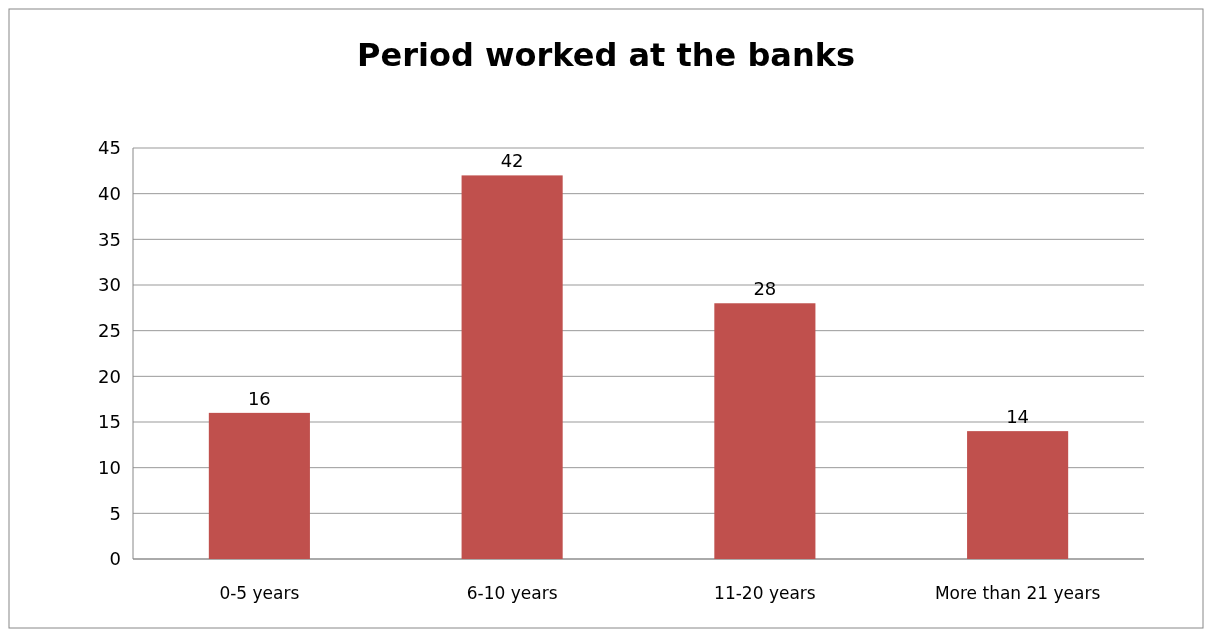 The image size is (1212, 637). What do you see at coordinates (1018, 417) in the screenshot?
I see `data-label: 14` at bounding box center [1018, 417].